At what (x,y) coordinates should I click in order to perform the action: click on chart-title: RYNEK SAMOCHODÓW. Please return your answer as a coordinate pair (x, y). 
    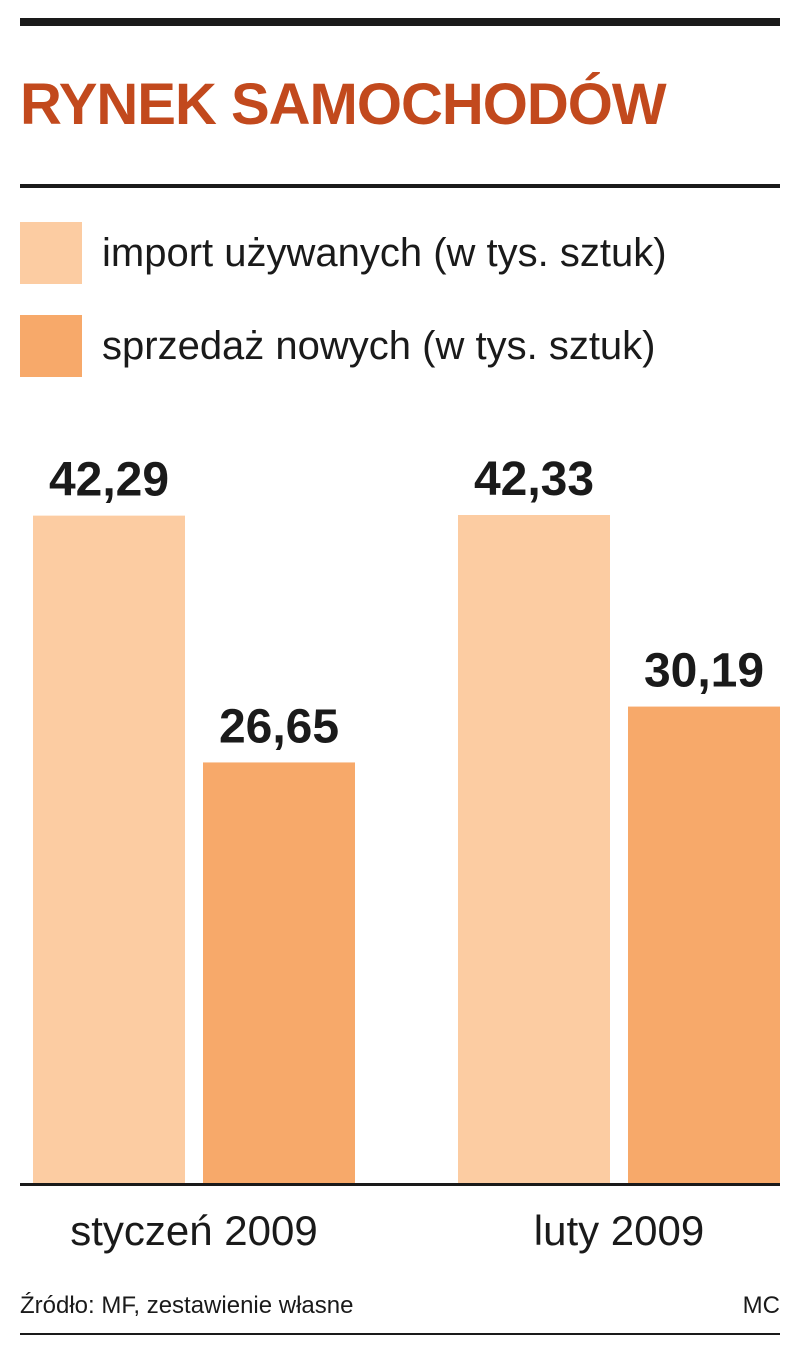
    Looking at the image, I should click on (343, 104).